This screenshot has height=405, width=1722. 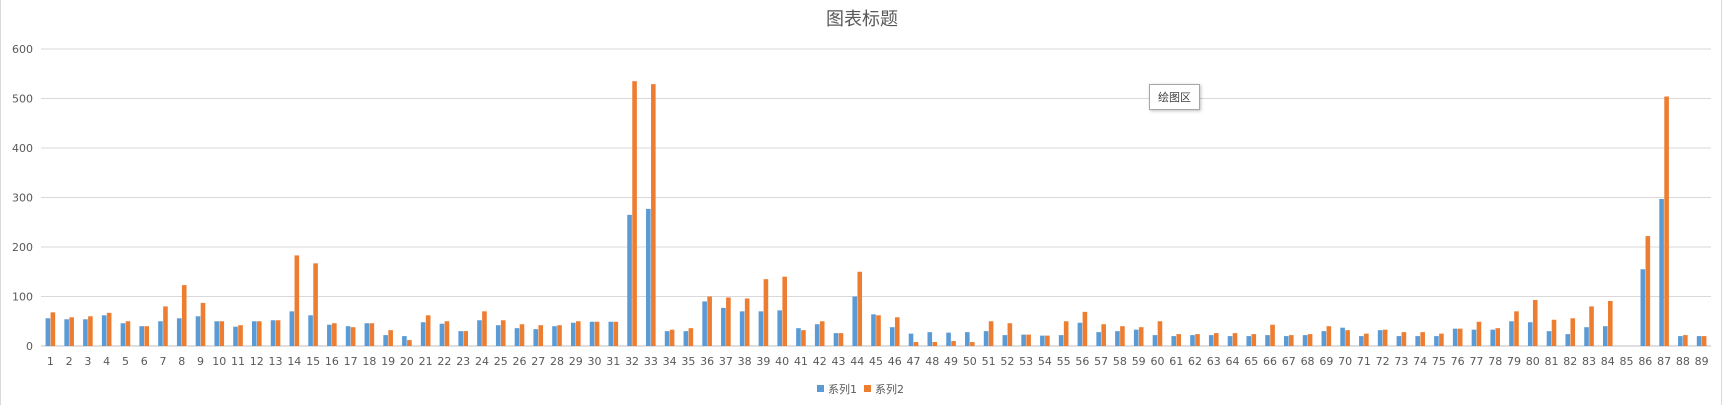 I want to click on legend: 系列1 系列2, so click(x=860, y=389).